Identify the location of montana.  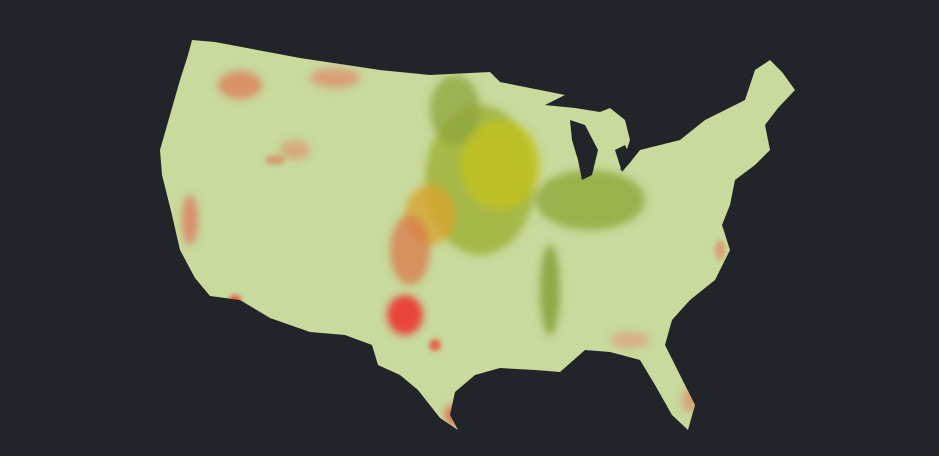
(335, 78).